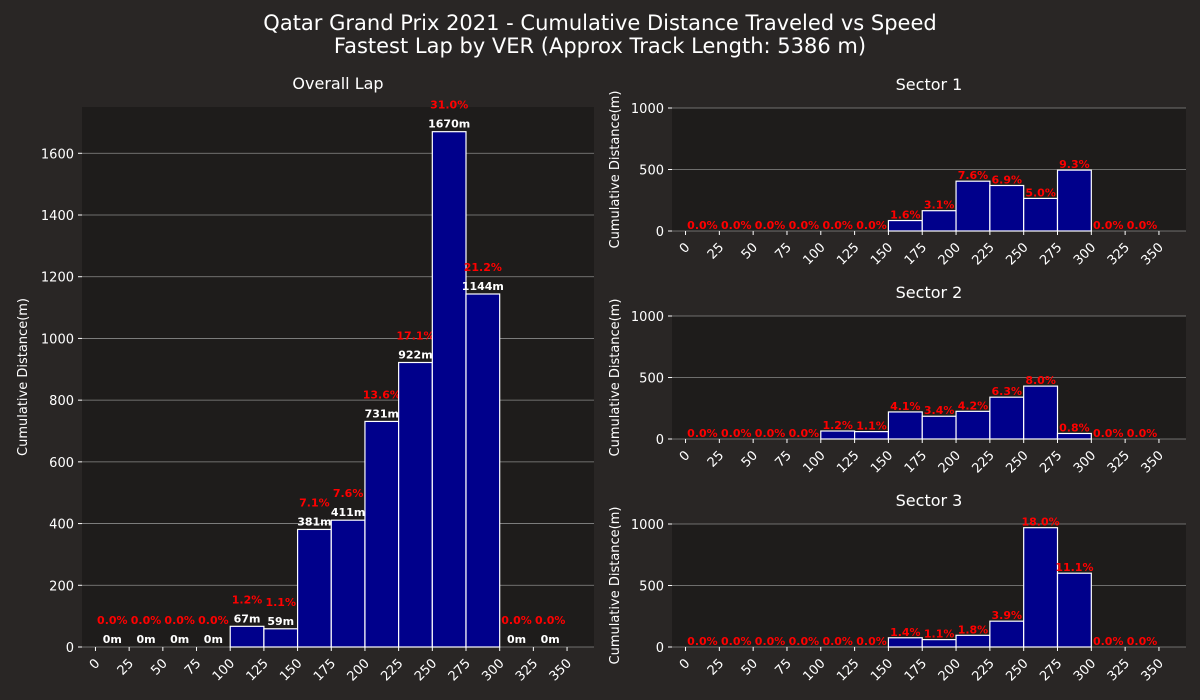  I want to click on sector-3-percent-label: 1.1%, so click(939, 634).